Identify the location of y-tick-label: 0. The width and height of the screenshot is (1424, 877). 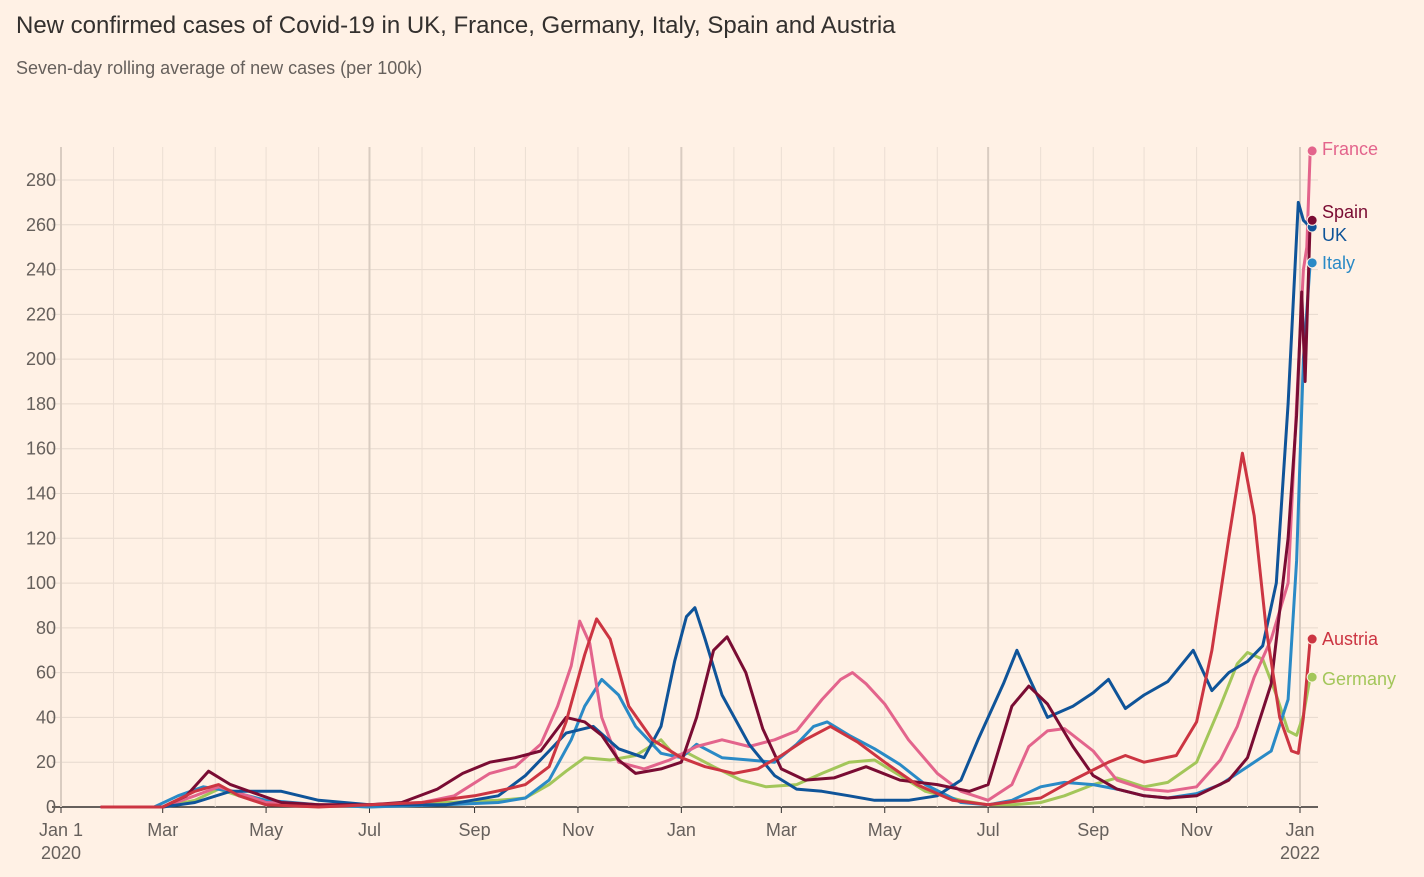
(51, 807).